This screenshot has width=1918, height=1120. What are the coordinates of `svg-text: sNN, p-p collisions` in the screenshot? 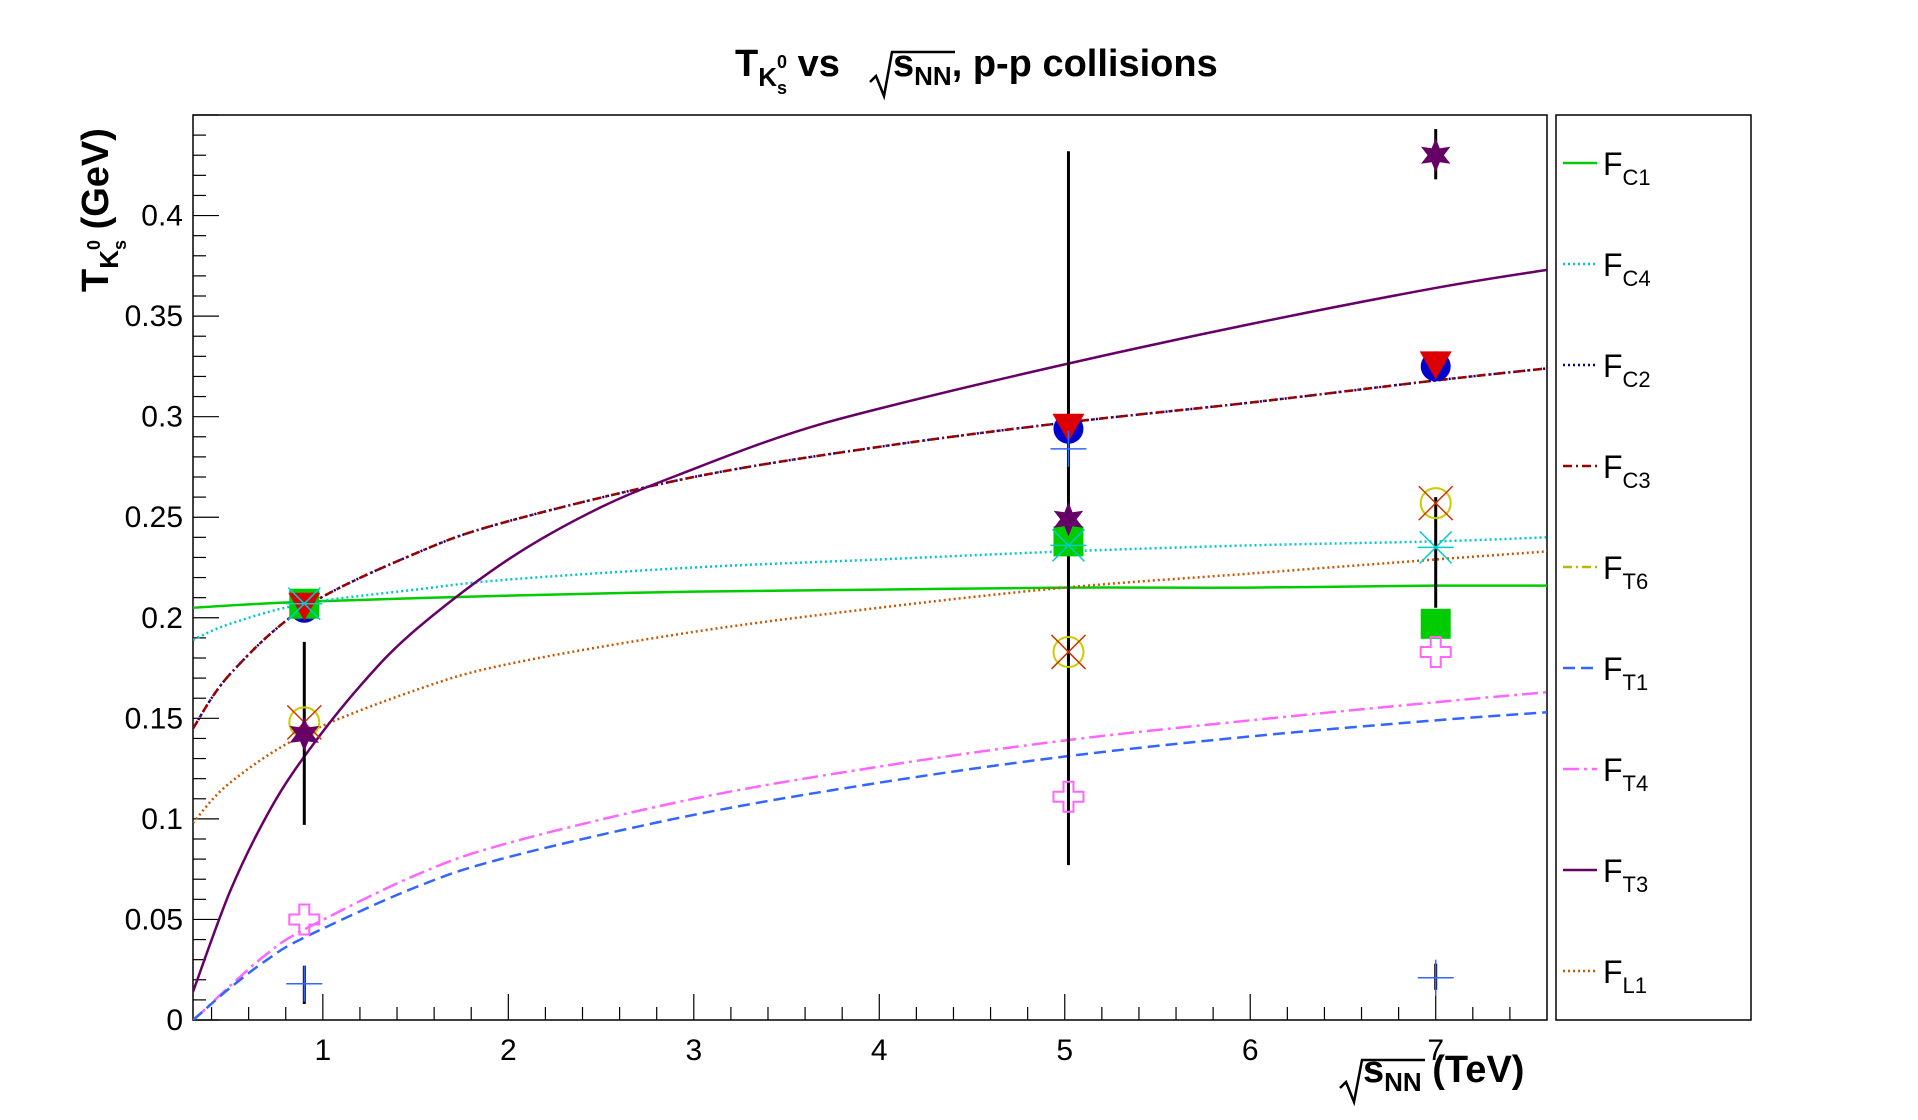 It's located at (1055, 67).